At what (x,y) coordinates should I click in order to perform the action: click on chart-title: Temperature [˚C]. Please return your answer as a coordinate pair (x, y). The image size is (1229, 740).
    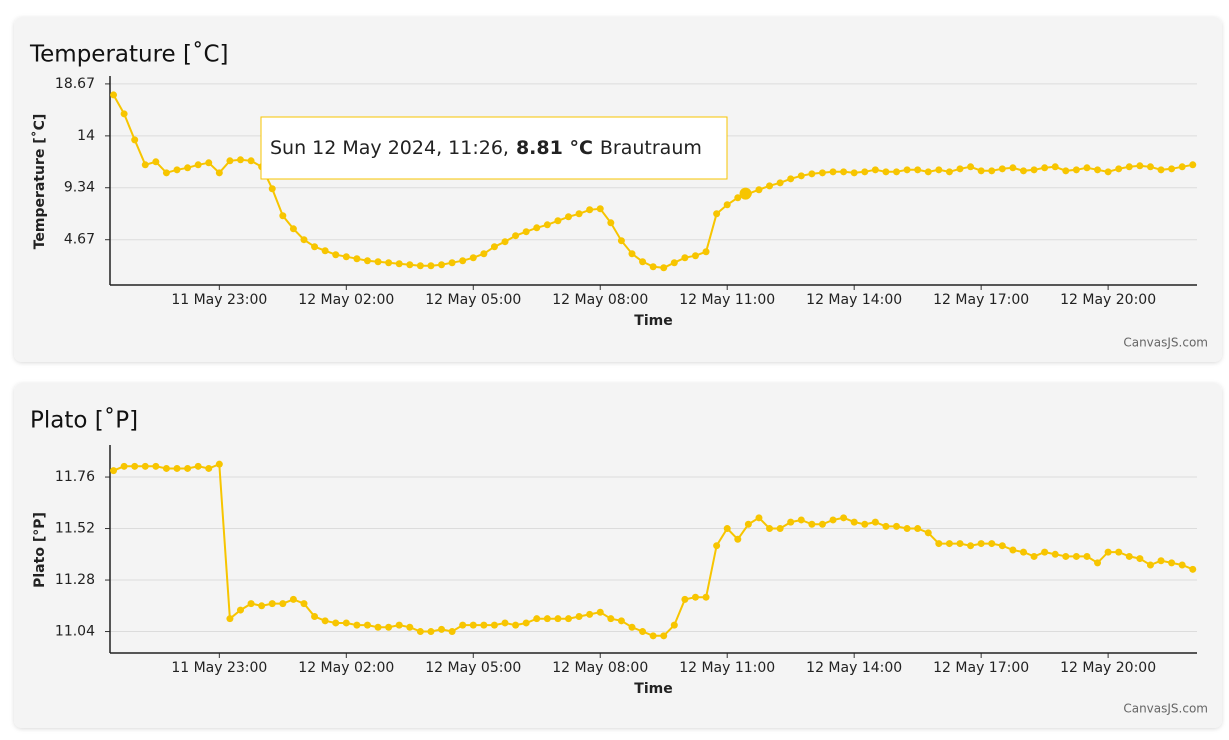
    Looking at the image, I should click on (129, 54).